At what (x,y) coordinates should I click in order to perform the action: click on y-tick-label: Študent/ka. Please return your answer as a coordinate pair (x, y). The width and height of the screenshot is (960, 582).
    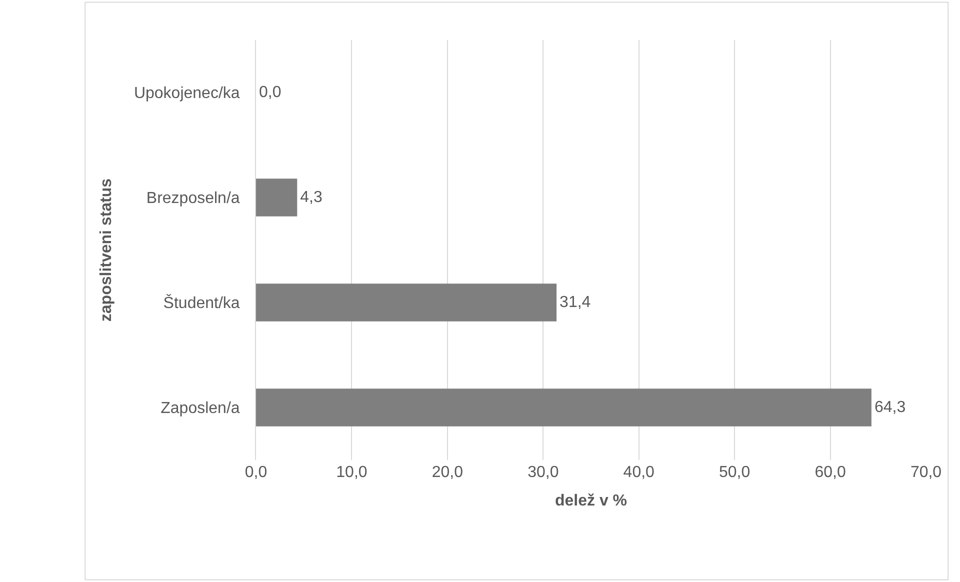
    Looking at the image, I should click on (201, 303).